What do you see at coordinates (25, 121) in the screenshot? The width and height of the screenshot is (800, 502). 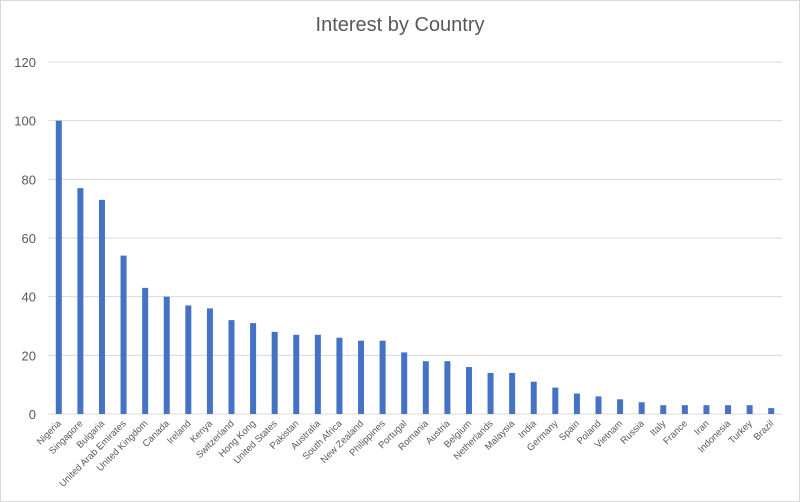 I see `y-tick-label: 100` at bounding box center [25, 121].